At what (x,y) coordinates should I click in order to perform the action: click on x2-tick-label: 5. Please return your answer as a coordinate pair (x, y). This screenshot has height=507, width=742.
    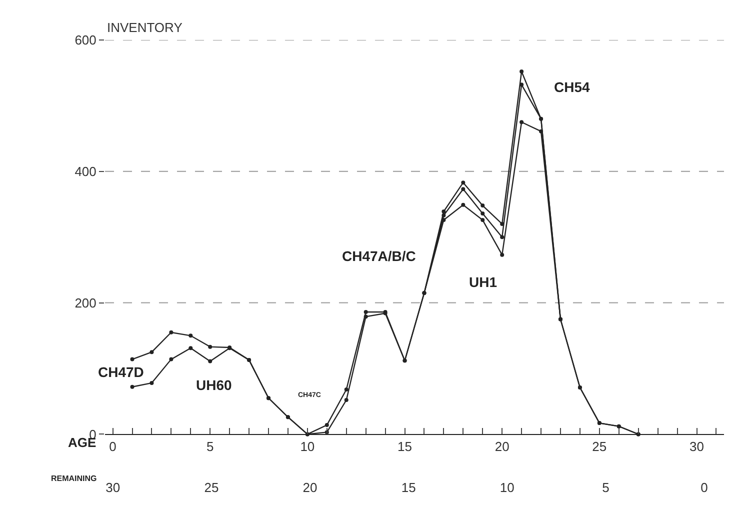
    Looking at the image, I should click on (606, 487).